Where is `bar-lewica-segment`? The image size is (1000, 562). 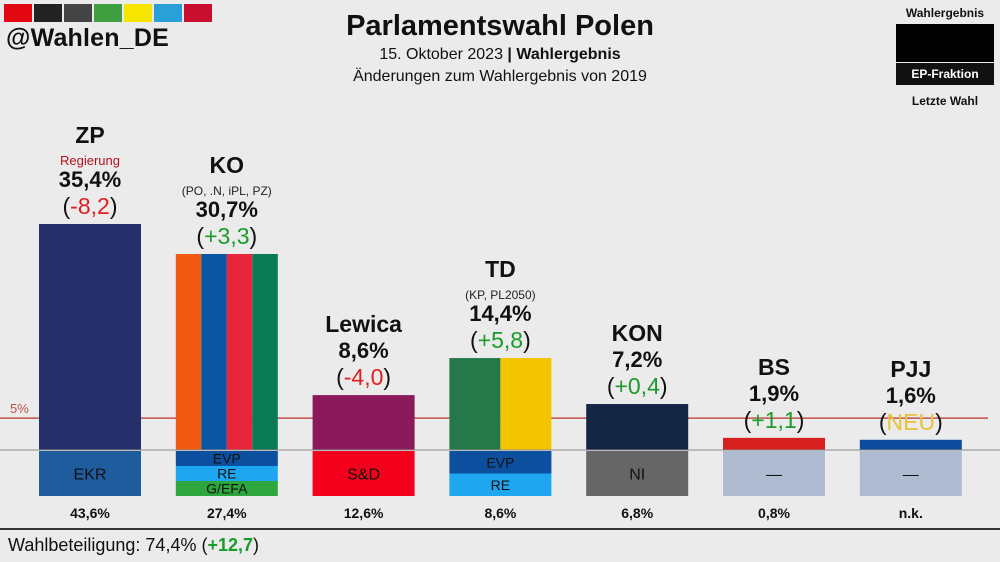 bar-lewica-segment is located at coordinates (363, 422).